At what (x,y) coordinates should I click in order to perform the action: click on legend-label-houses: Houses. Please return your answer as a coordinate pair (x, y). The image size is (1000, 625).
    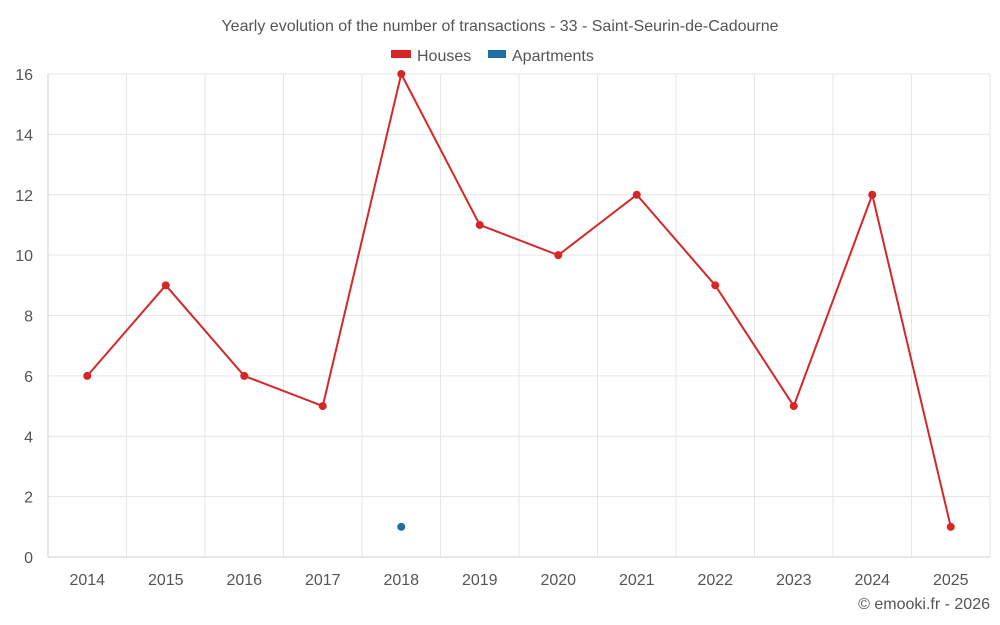
    Looking at the image, I should click on (444, 56).